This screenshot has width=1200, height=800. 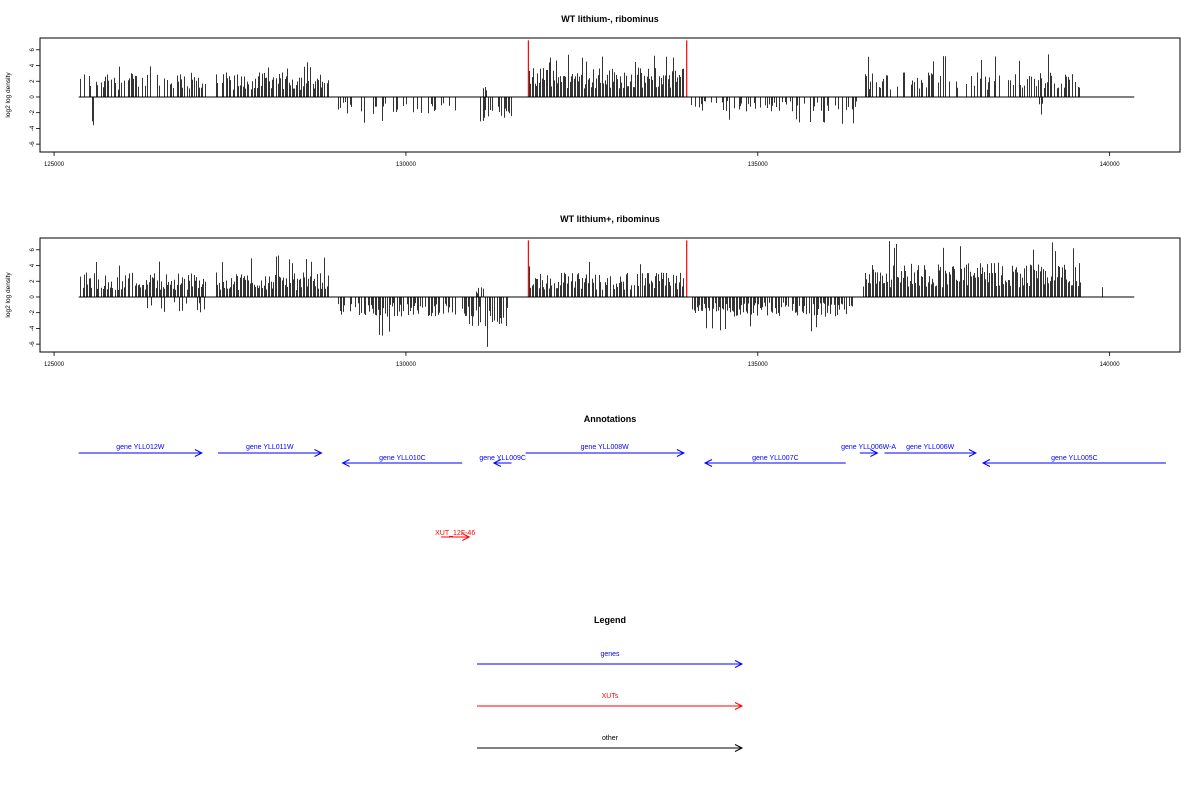 What do you see at coordinates (610, 738) in the screenshot?
I see `legend-label: other` at bounding box center [610, 738].